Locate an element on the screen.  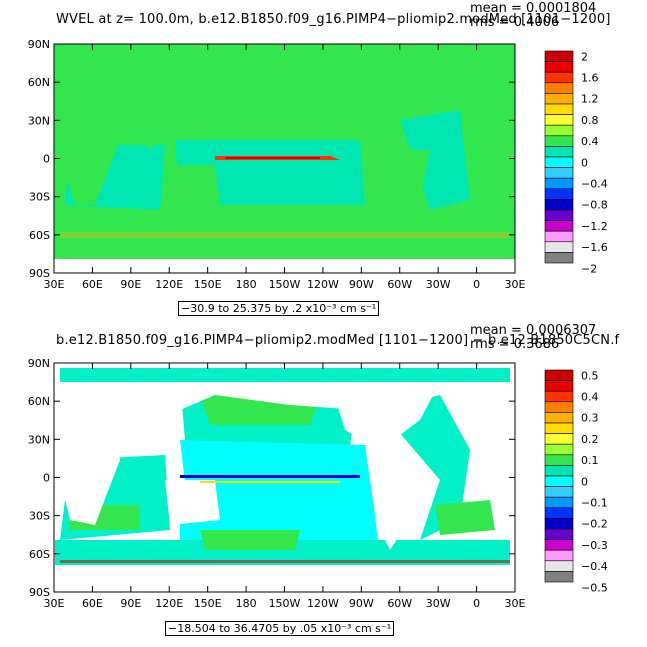
panel2-mean: mean = 0.0006307 is located at coordinates (533, 330).